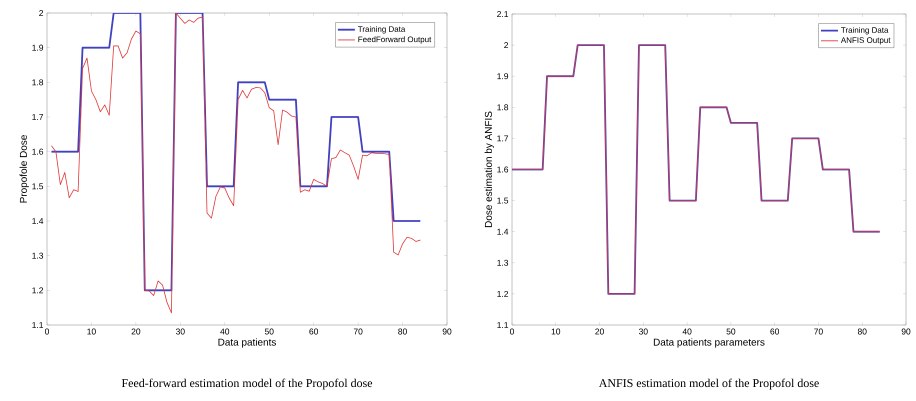 This screenshot has height=401, width=916. What do you see at coordinates (247, 343) in the screenshot?
I see `x-axis-title: Data patients` at bounding box center [247, 343].